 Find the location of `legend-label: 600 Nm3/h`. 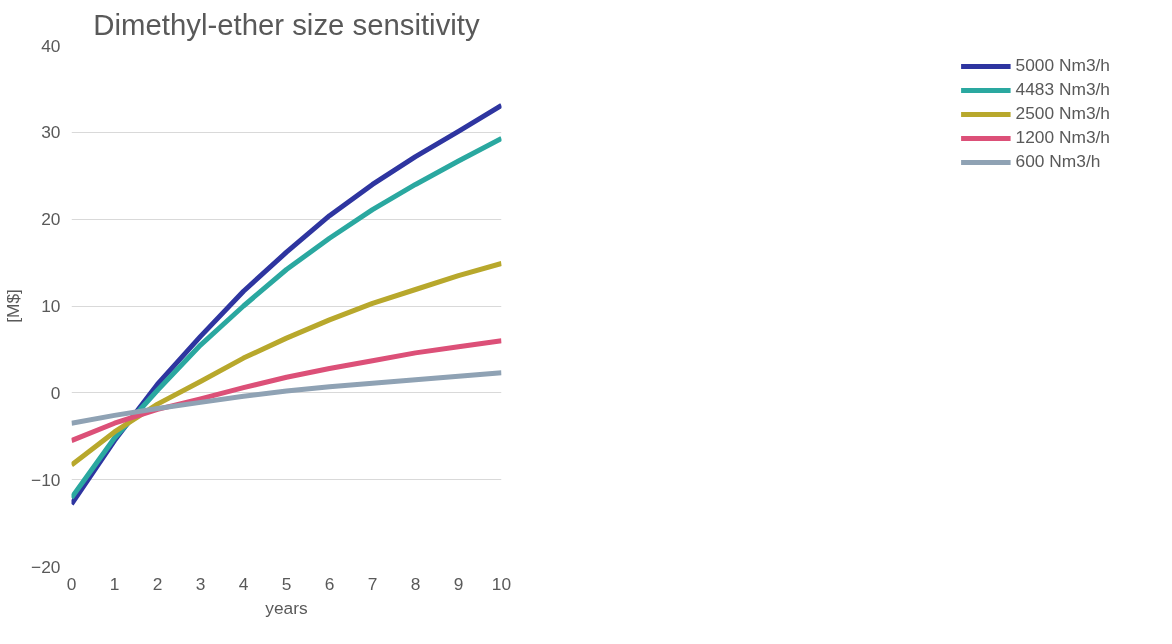

legend-label: 600 Nm3/h is located at coordinates (1058, 161).